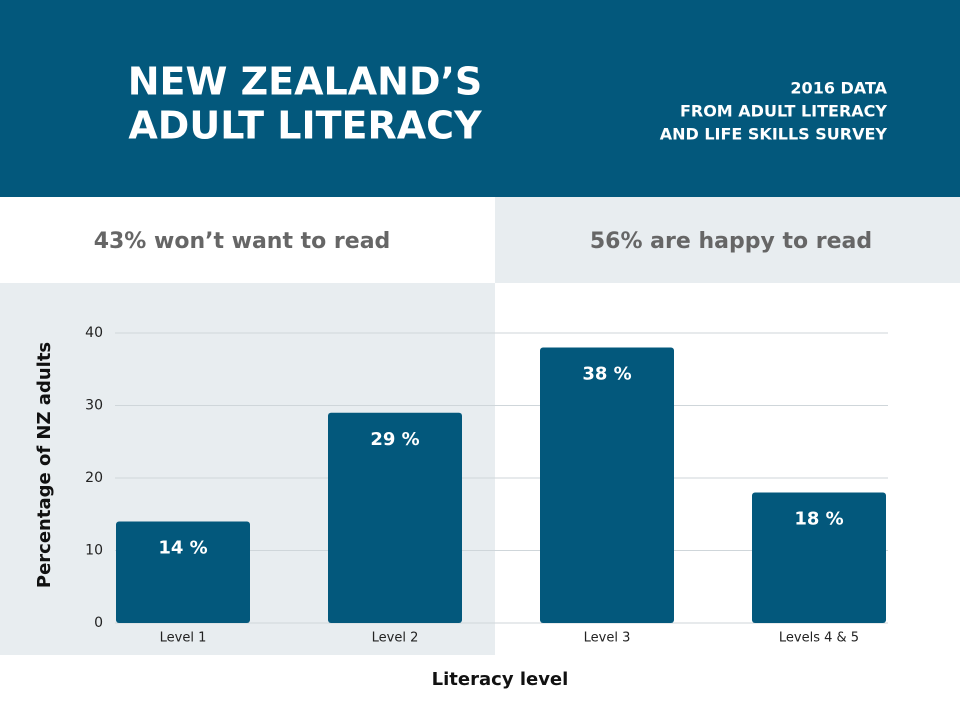 This screenshot has width=960, height=720. What do you see at coordinates (774, 134) in the screenshot?
I see `subtitle-line: AND LIFE SKILLS SURVEY` at bounding box center [774, 134].